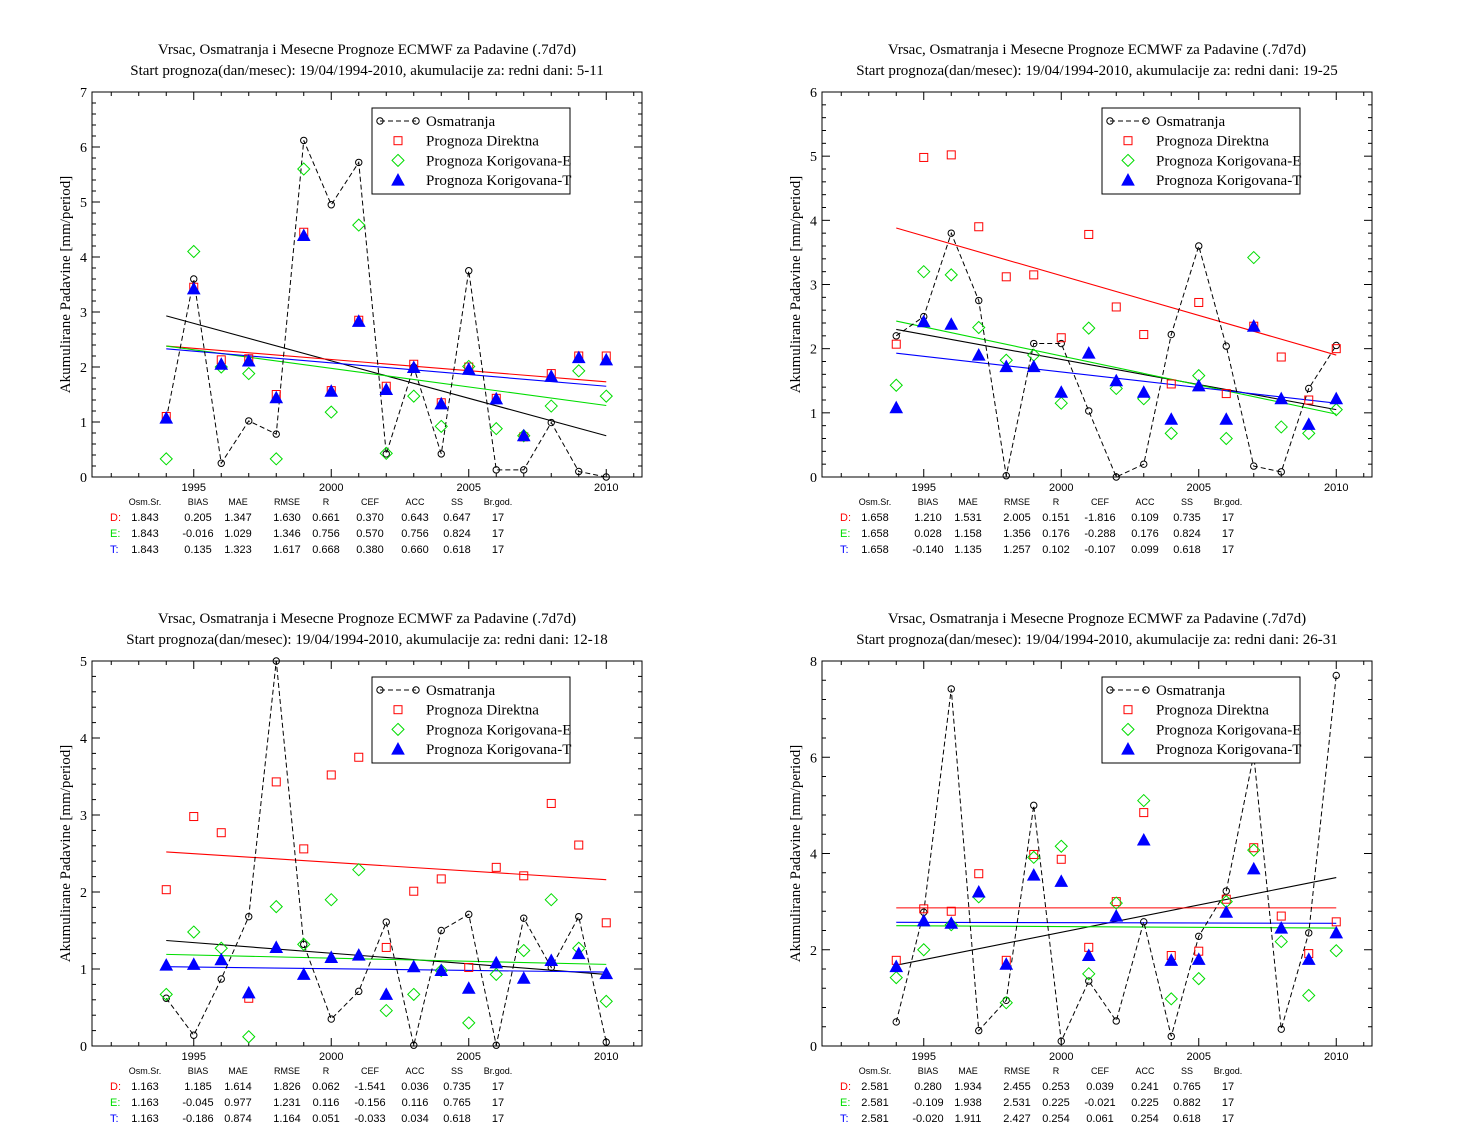 The height and width of the screenshot is (1138, 1462). What do you see at coordinates (1190, 691) in the screenshot?
I see `legend-label: Osmatranja` at bounding box center [1190, 691].